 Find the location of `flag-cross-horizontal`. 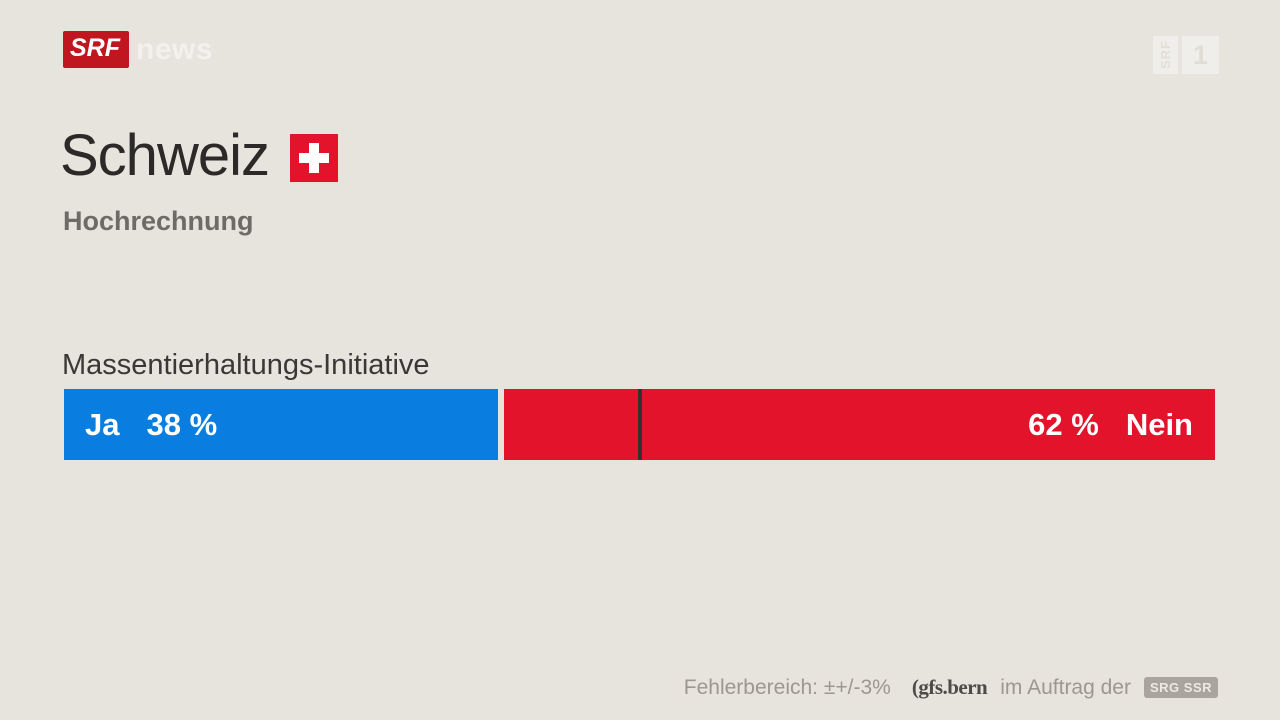

flag-cross-horizontal is located at coordinates (313, 158).